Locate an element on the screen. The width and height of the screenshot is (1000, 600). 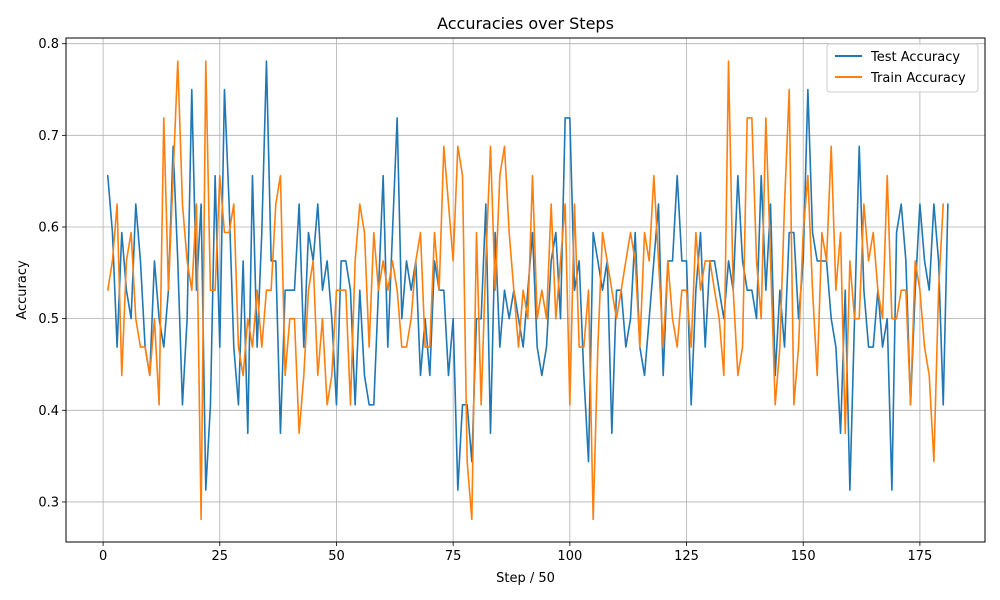
x-tick-label: 0 is located at coordinates (103, 556).